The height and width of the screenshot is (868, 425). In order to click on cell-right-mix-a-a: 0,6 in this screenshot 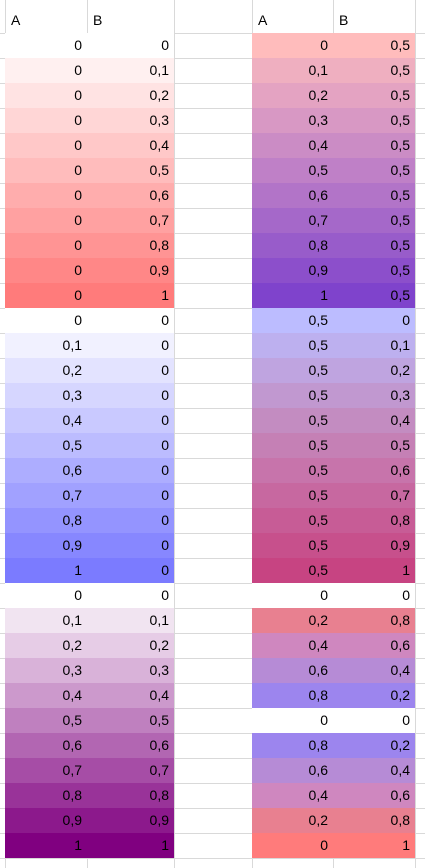, I will do `click(292, 670)`.